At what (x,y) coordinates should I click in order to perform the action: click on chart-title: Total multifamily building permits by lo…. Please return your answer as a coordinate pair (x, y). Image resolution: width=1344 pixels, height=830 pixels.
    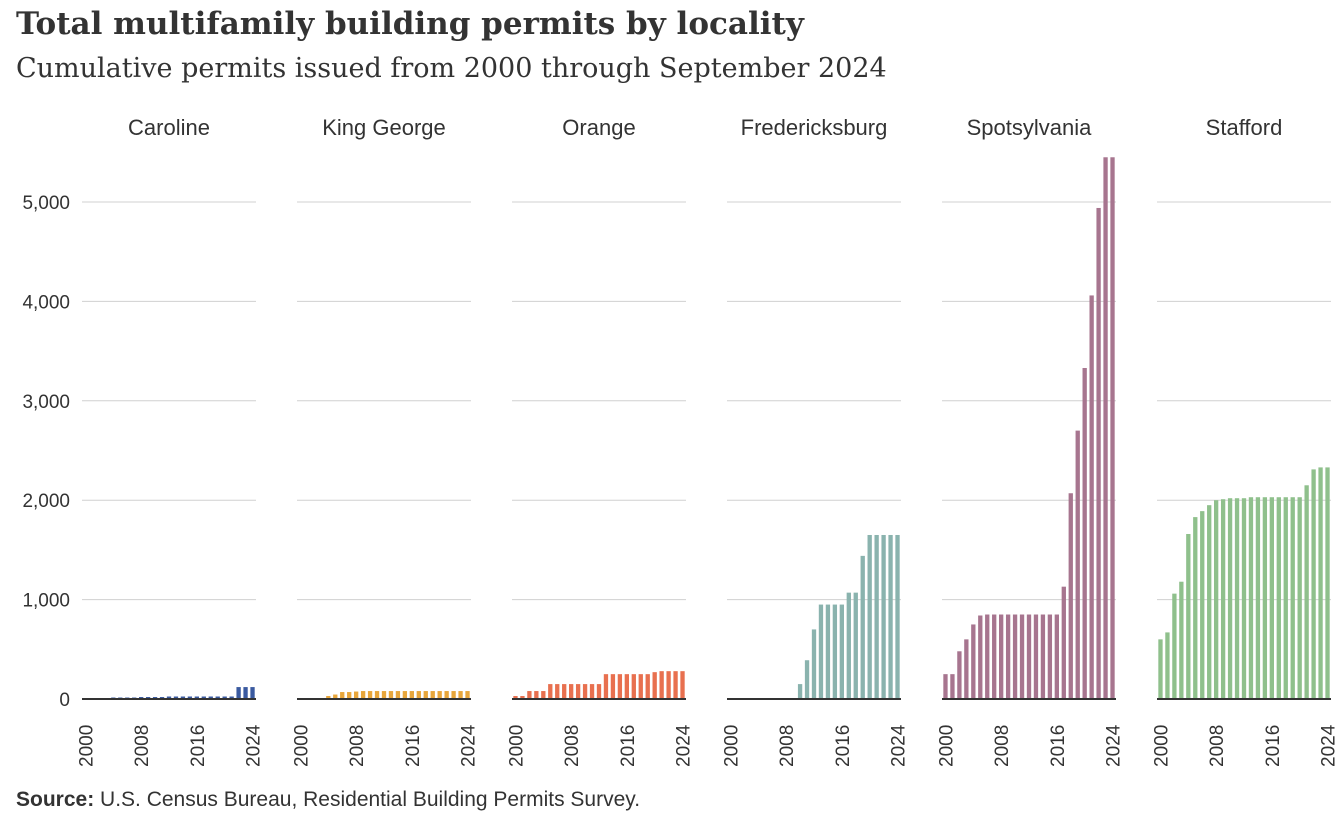
    Looking at the image, I should click on (410, 24).